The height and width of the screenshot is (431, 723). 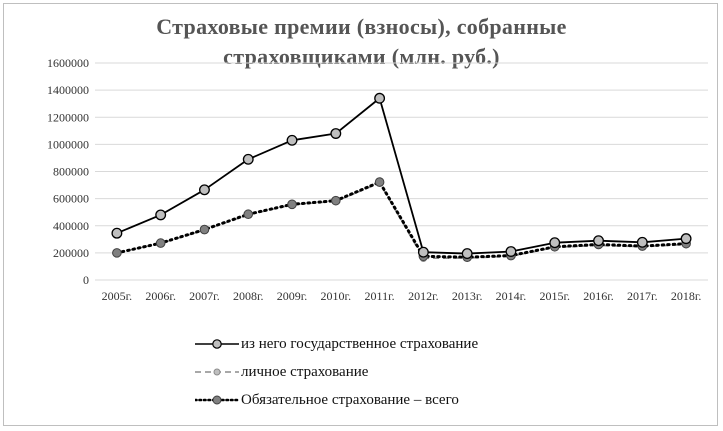 What do you see at coordinates (160, 296) in the screenshot?
I see `x-tick-label: 2006г.` at bounding box center [160, 296].